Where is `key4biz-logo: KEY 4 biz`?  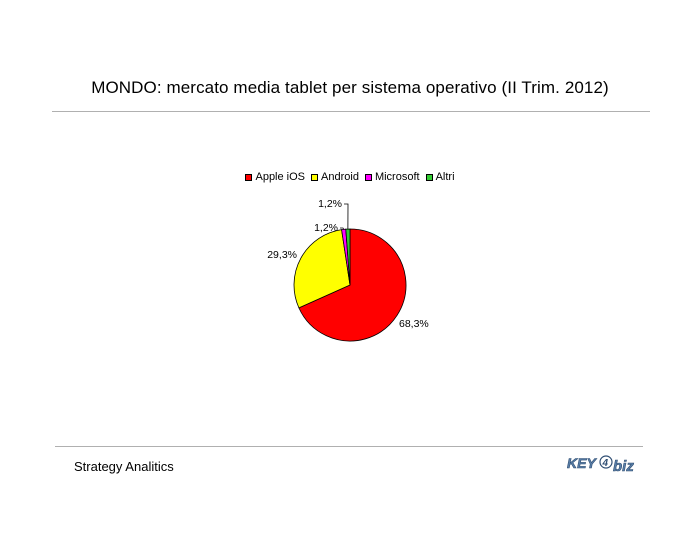
key4biz-logo: KEY 4 biz is located at coordinates (601, 464).